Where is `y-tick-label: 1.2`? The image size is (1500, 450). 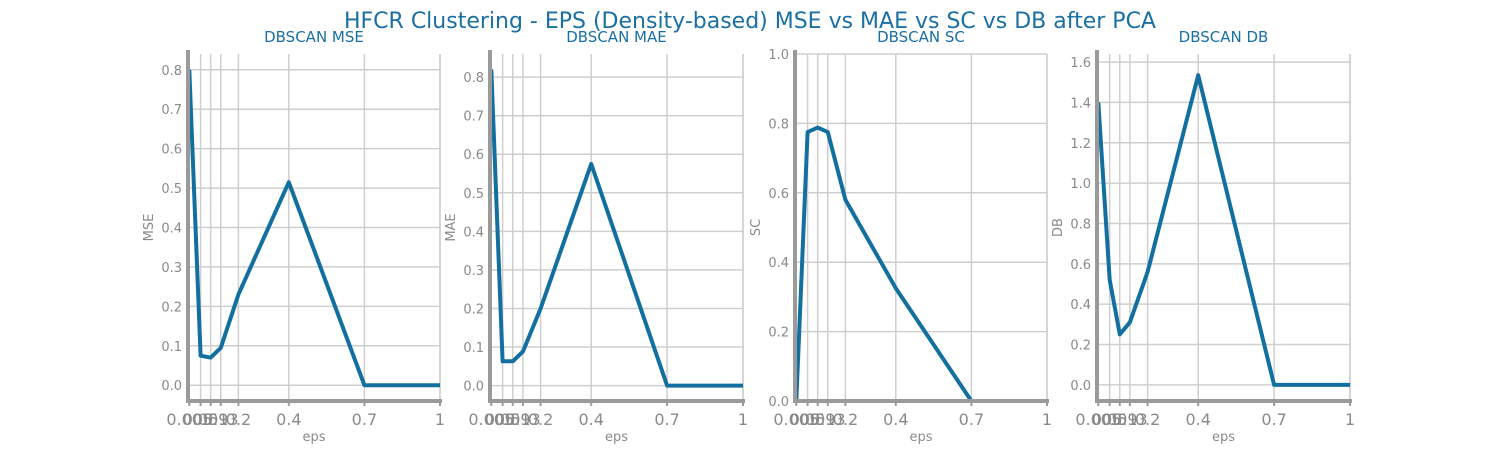
y-tick-label: 1.2 is located at coordinates (1080, 144).